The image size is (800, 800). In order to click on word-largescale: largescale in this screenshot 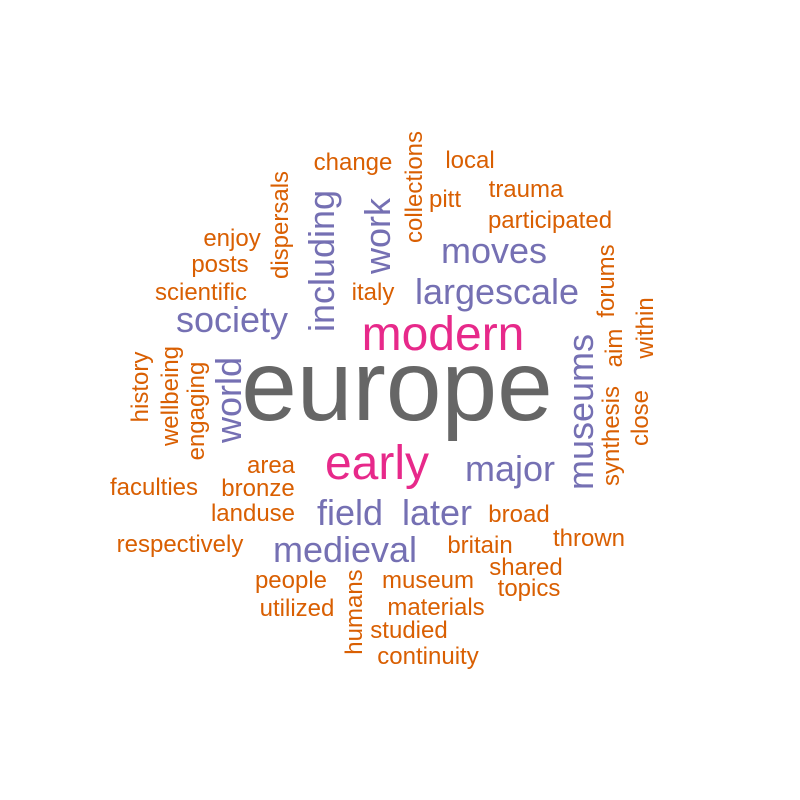, I will do `click(497, 291)`.